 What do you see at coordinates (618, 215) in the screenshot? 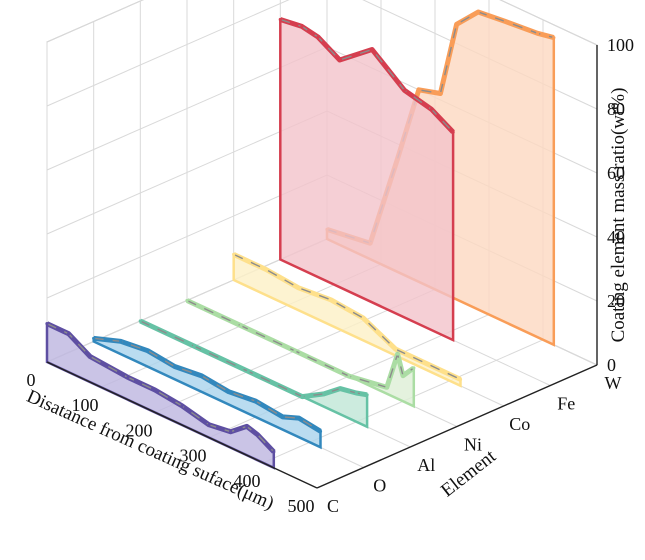
I see `z-axis-label: Coating element mass ratio(wt%)` at bounding box center [618, 215].